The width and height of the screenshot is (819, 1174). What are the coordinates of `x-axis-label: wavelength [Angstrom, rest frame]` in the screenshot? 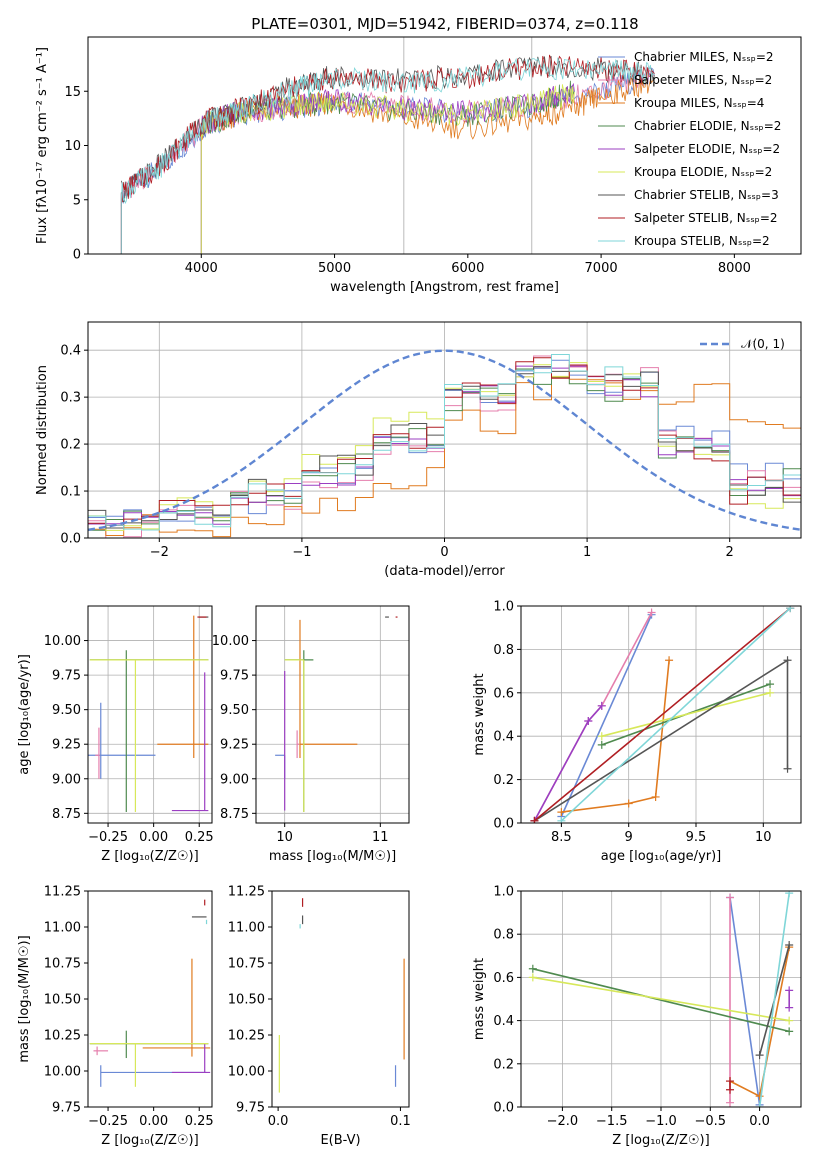 It's located at (444, 287).